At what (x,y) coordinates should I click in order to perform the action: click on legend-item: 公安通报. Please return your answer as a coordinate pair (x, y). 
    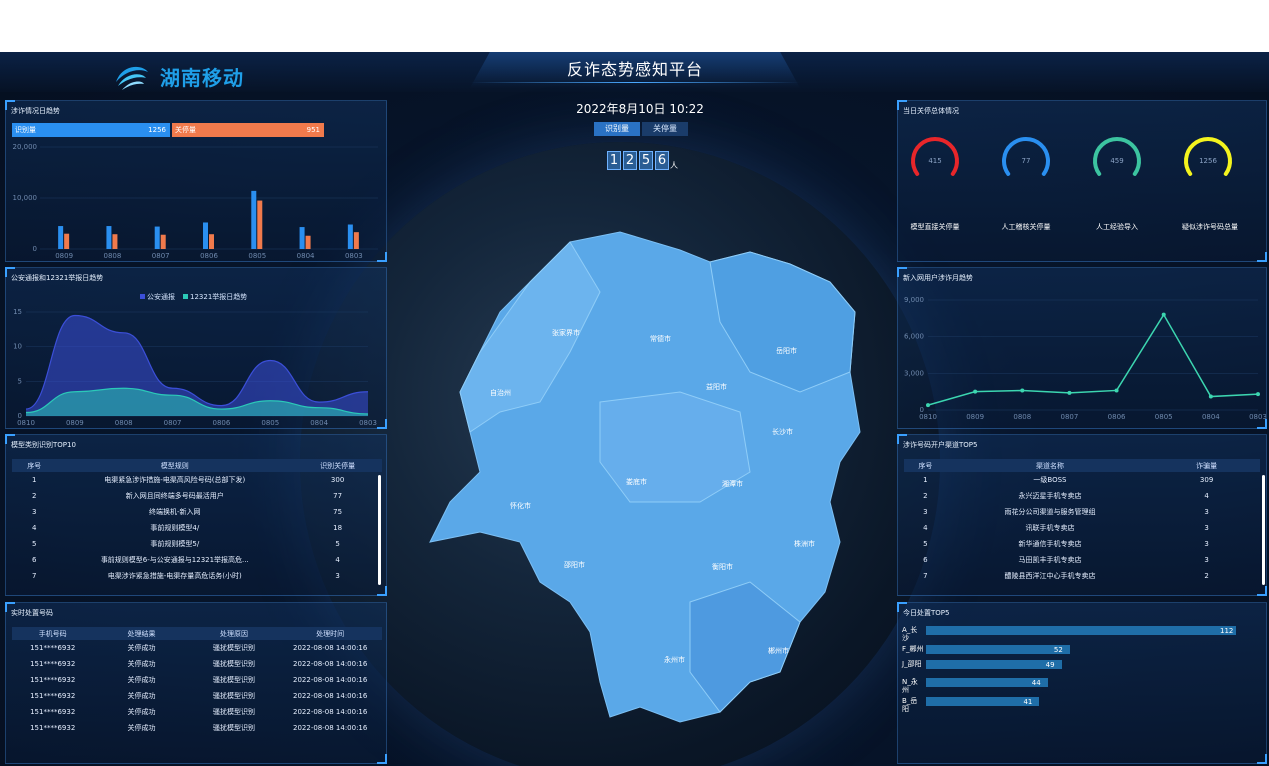
    Looking at the image, I should click on (157, 297).